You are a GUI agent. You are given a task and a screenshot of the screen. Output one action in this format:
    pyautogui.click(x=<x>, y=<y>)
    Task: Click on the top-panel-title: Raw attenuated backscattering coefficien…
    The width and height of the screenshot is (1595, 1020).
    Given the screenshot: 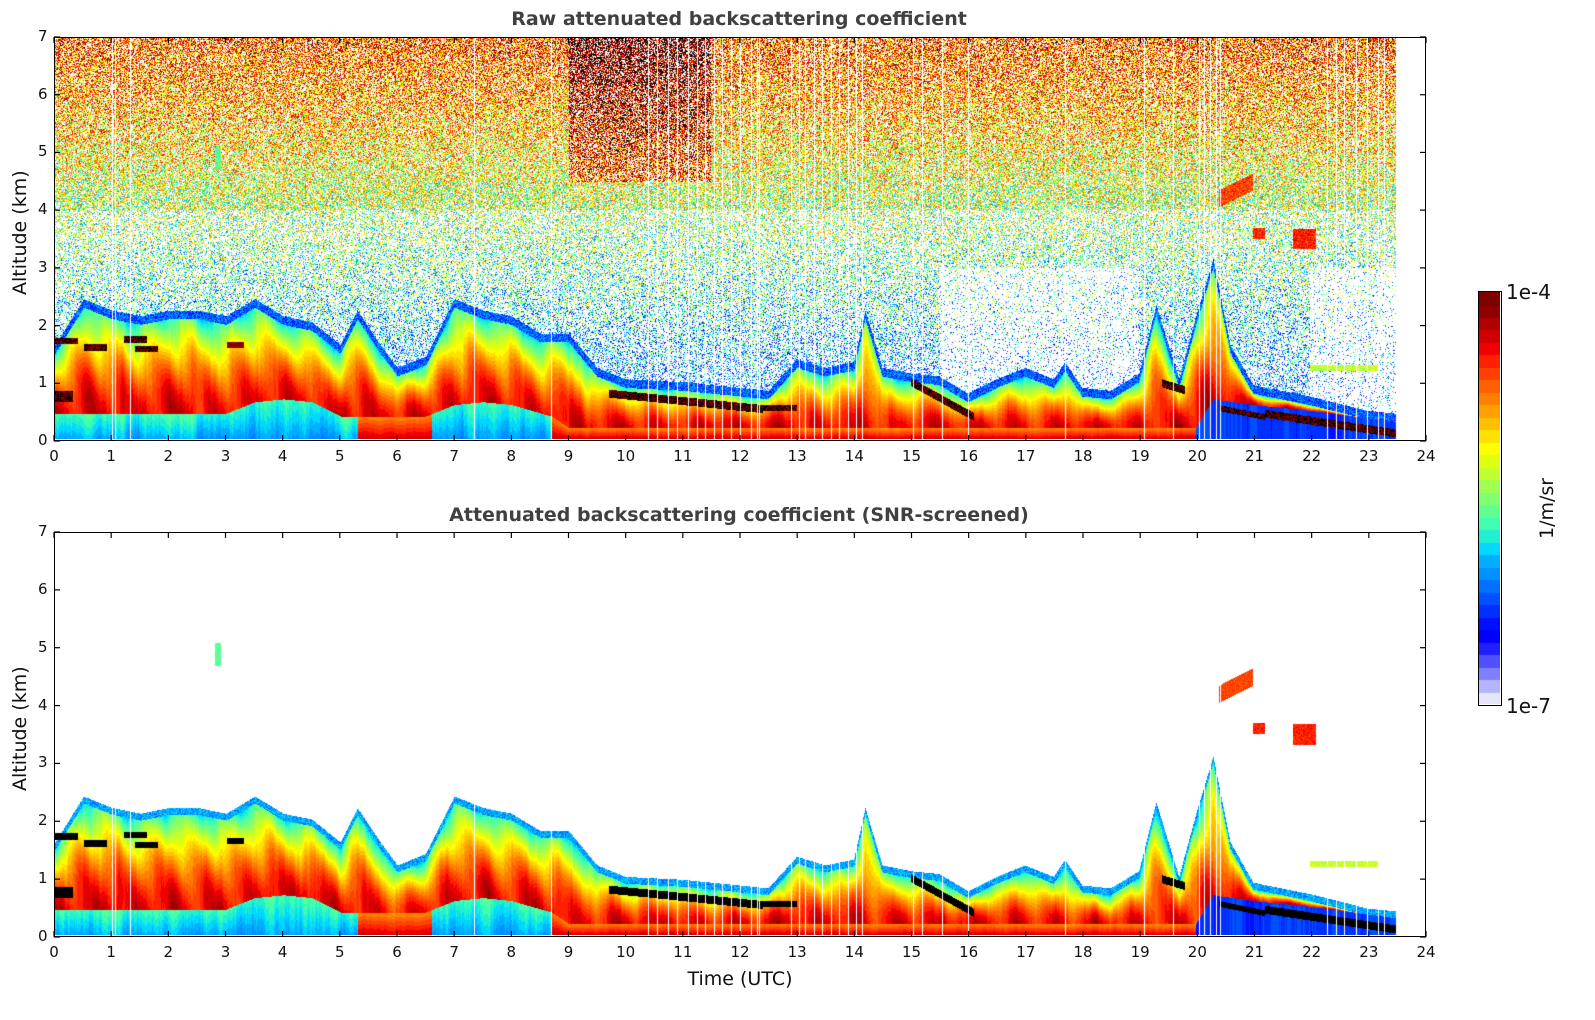 What is the action you would take?
    pyautogui.click(x=739, y=19)
    